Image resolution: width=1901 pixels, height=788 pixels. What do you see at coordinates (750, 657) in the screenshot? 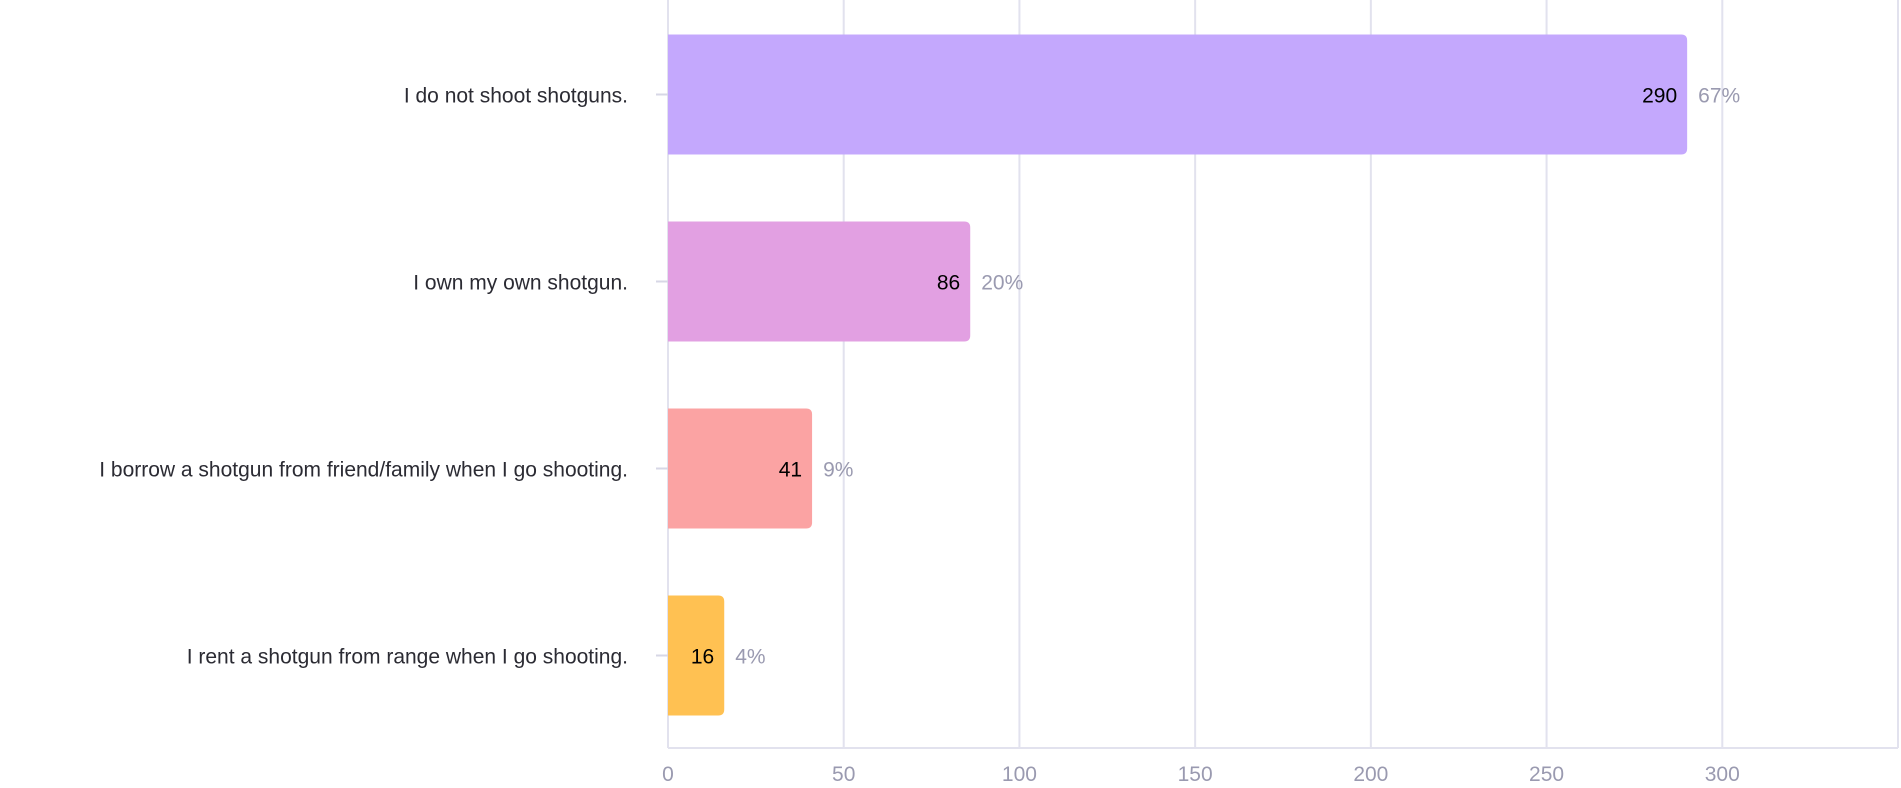
I see `percent-label: 4%` at bounding box center [750, 657].